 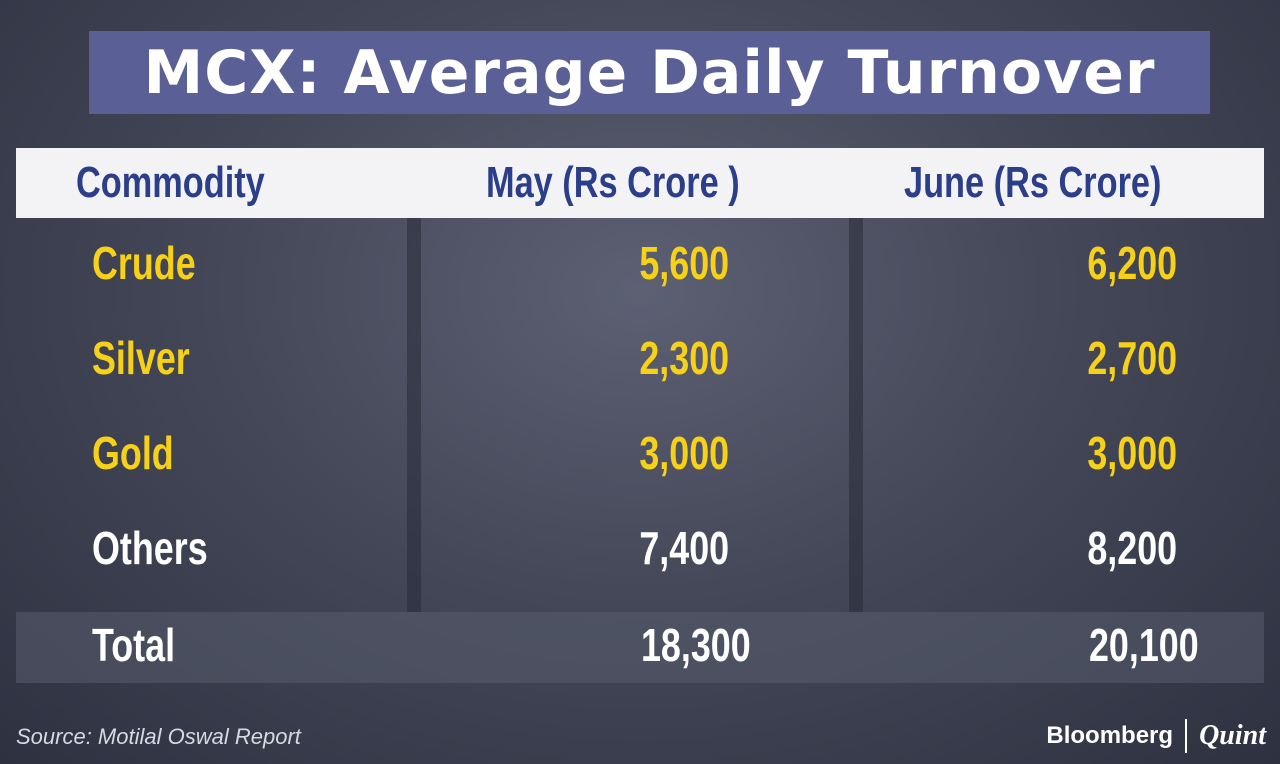 What do you see at coordinates (684, 263) in the screenshot?
I see `may-value-cell: 5,600` at bounding box center [684, 263].